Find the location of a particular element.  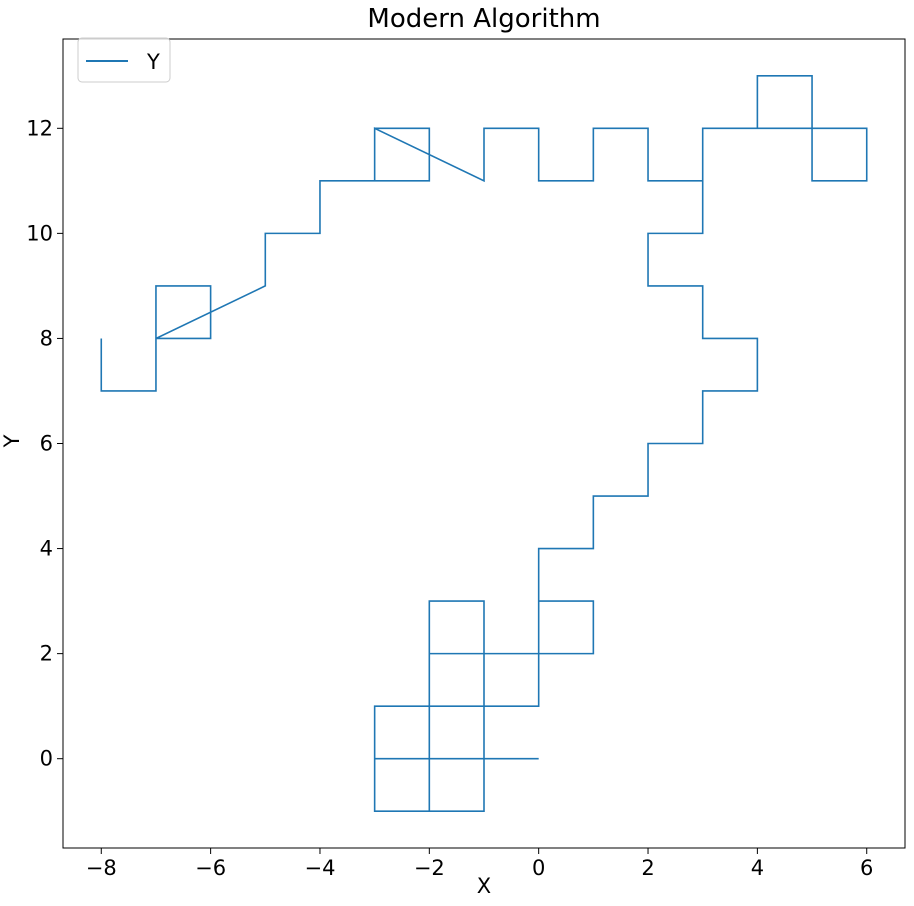

y-tick-label: 6 is located at coordinates (46, 444).